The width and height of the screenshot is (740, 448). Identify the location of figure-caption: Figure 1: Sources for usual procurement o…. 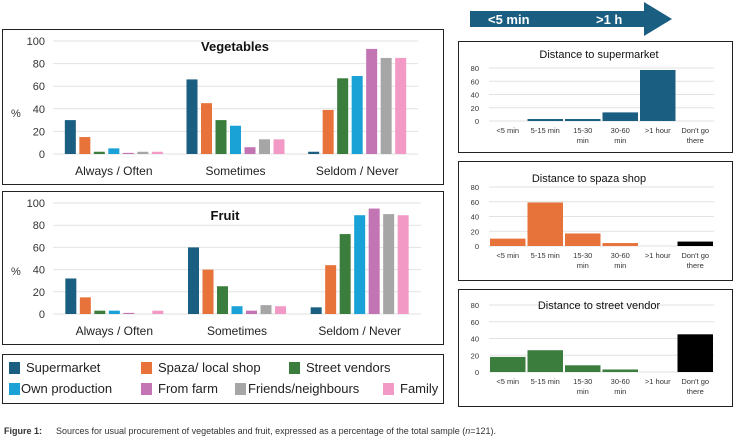
(250, 431).